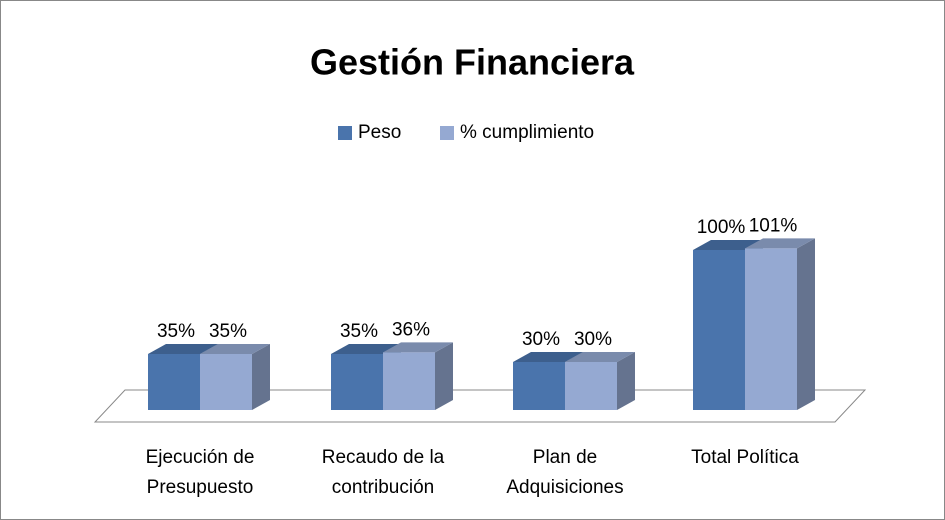 Image resolution: width=945 pixels, height=520 pixels. Describe the element at coordinates (721, 227) in the screenshot. I see `data-label: 100%` at that location.